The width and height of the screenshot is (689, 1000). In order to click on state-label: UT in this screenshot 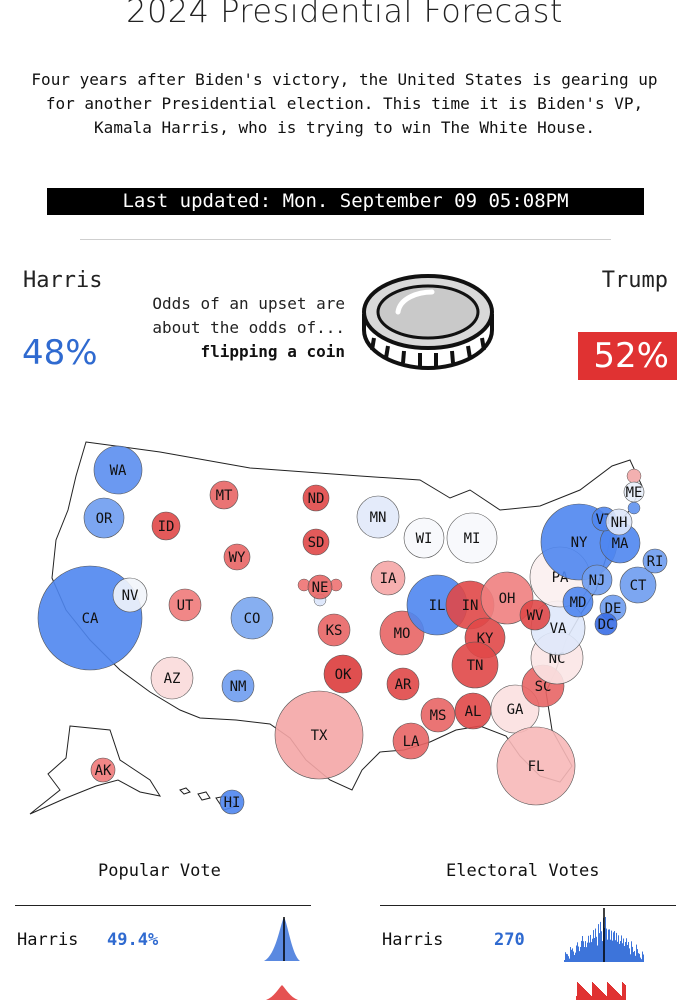, I will do `click(185, 606)`.